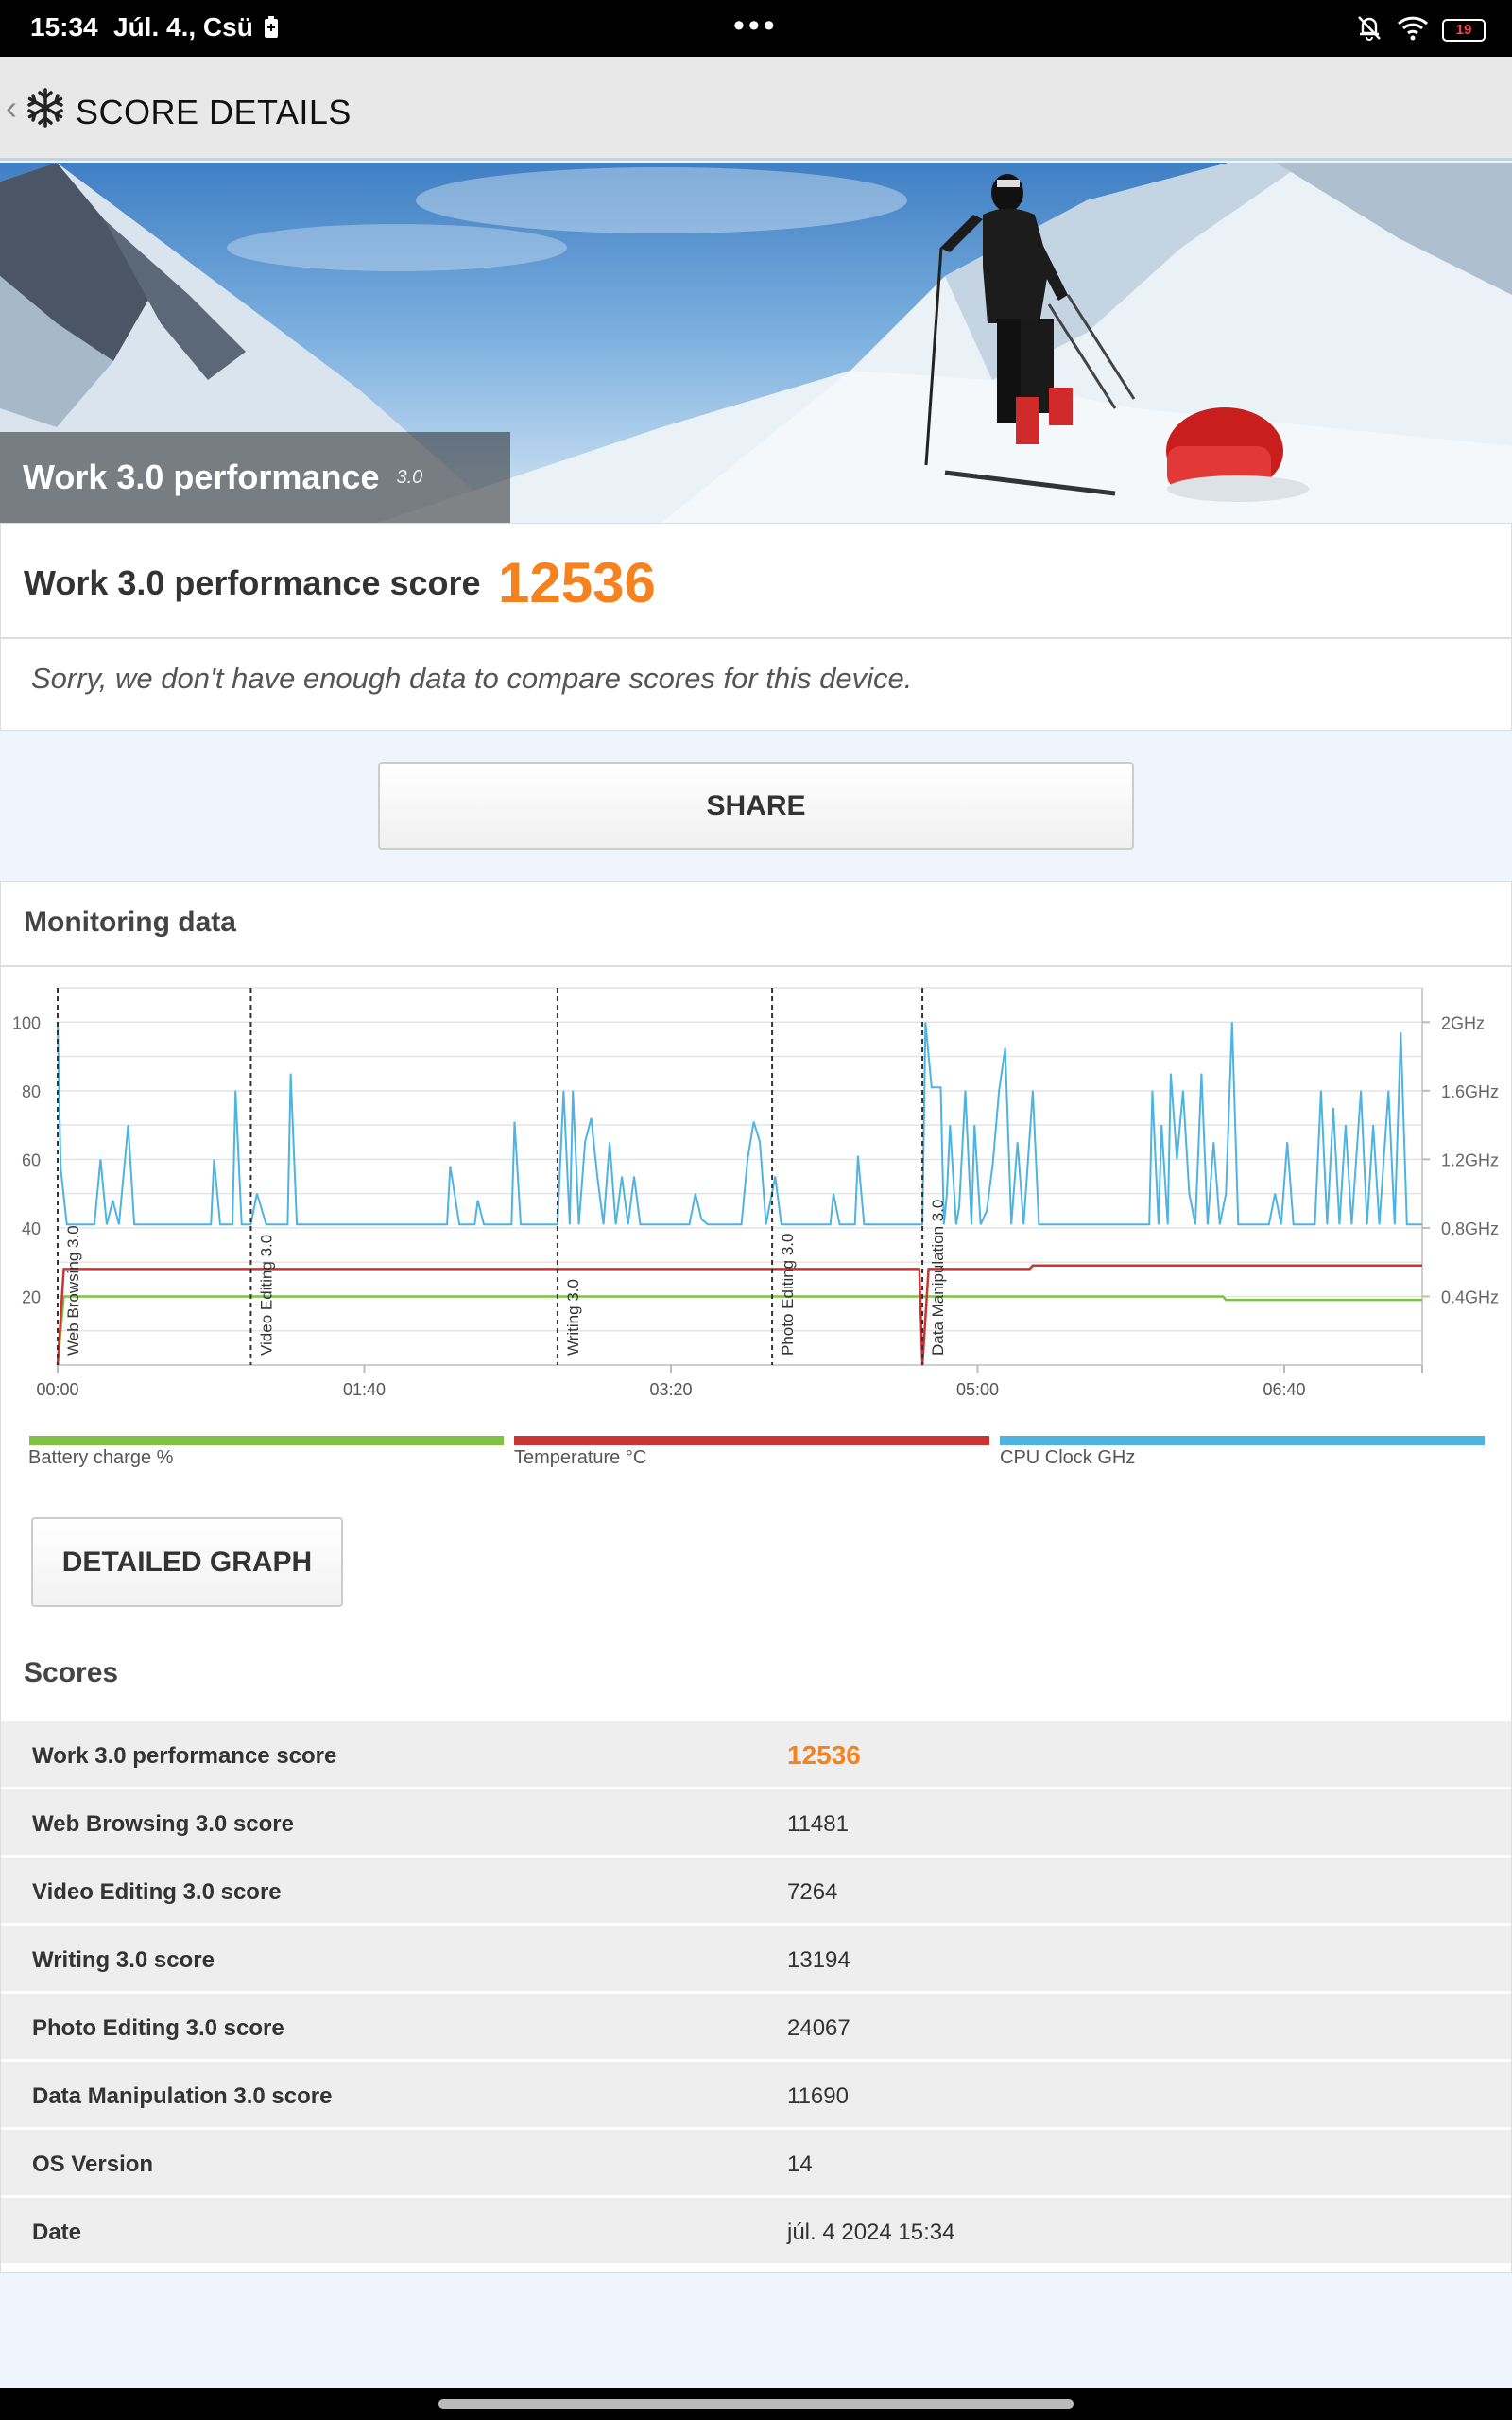 The width and height of the screenshot is (1512, 2420). I want to click on legend-cpu-swatch, so click(1242, 1440).